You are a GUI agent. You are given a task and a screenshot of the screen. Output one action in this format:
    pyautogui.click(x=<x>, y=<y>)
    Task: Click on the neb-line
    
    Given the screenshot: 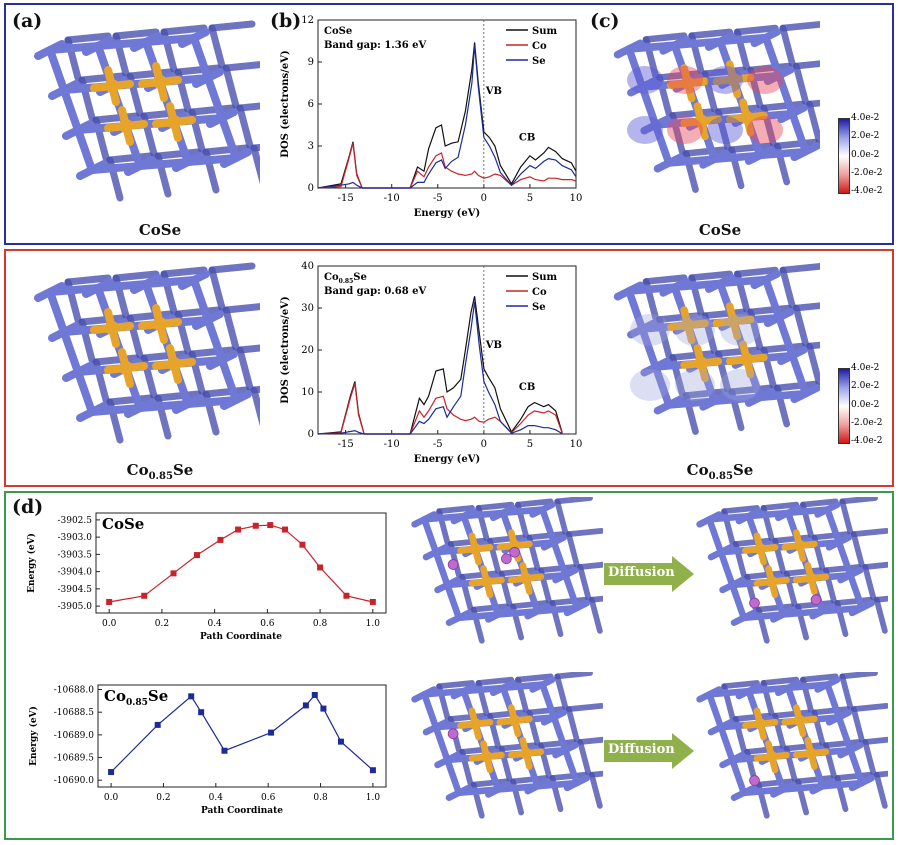 What is the action you would take?
    pyautogui.click(x=241, y=563)
    